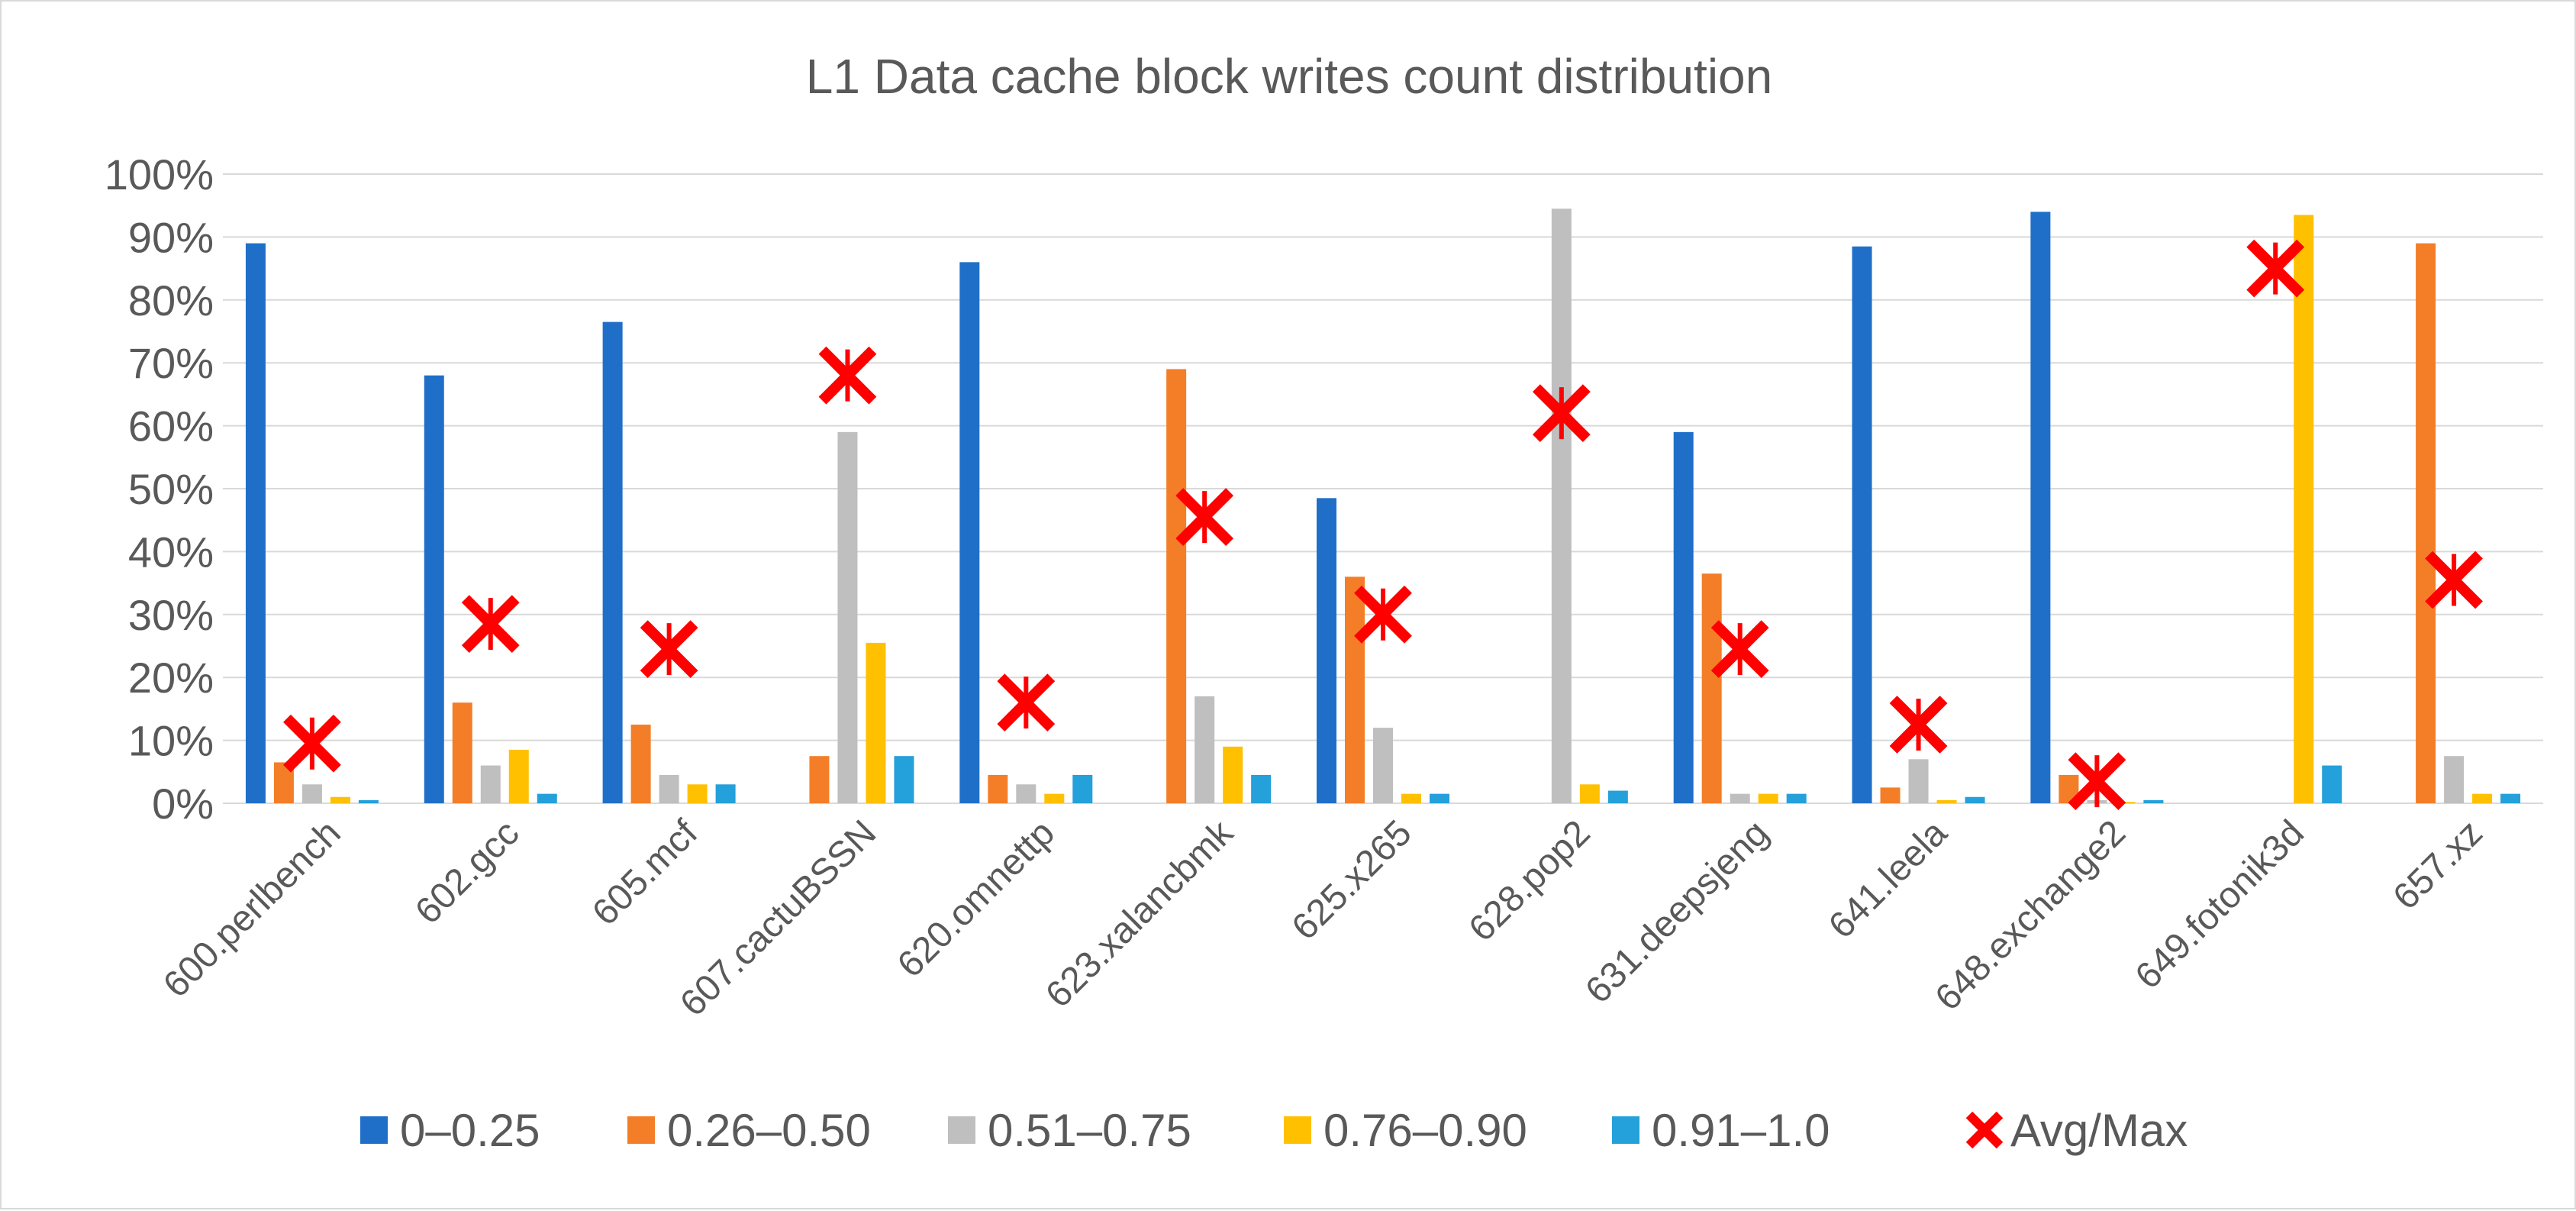  Describe the element at coordinates (1677, 911) in the screenshot. I see `x-tick-label: 631.deepsjeng` at that location.